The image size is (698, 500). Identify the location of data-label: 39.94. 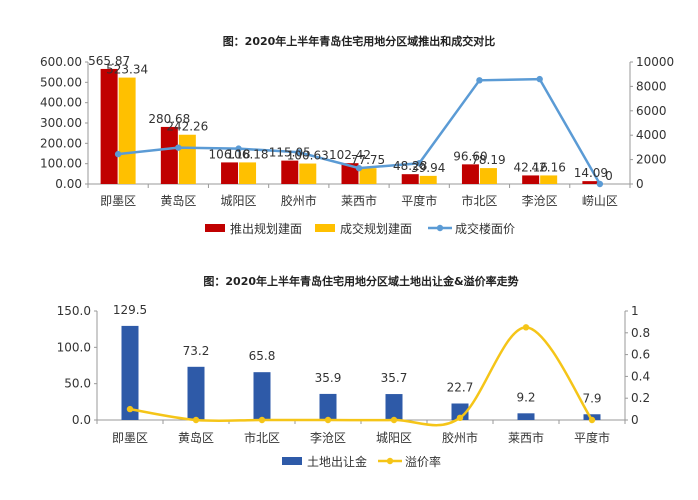
(428, 168).